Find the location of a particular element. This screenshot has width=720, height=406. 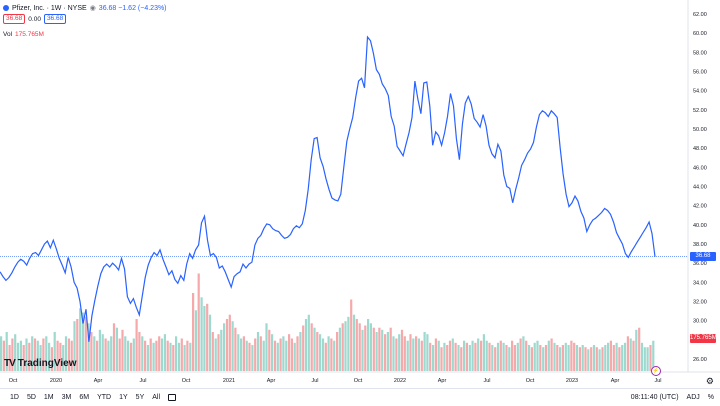

adj-toggle: ADJ is located at coordinates (693, 397).